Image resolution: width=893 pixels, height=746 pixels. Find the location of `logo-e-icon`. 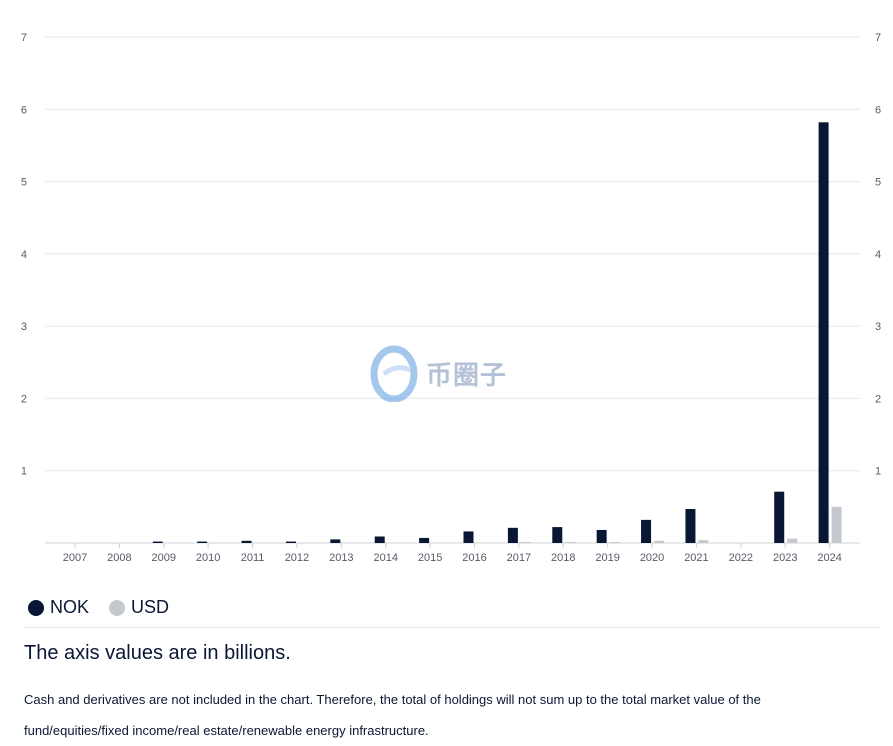

logo-e-icon is located at coordinates (394, 373).